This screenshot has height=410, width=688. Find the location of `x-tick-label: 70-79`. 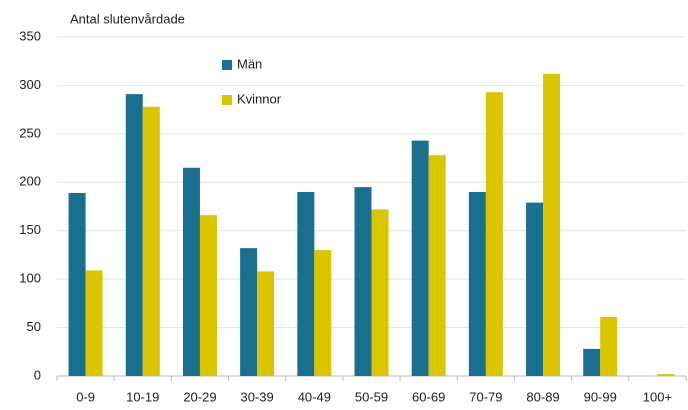

x-tick-label: 70-79 is located at coordinates (485, 396).